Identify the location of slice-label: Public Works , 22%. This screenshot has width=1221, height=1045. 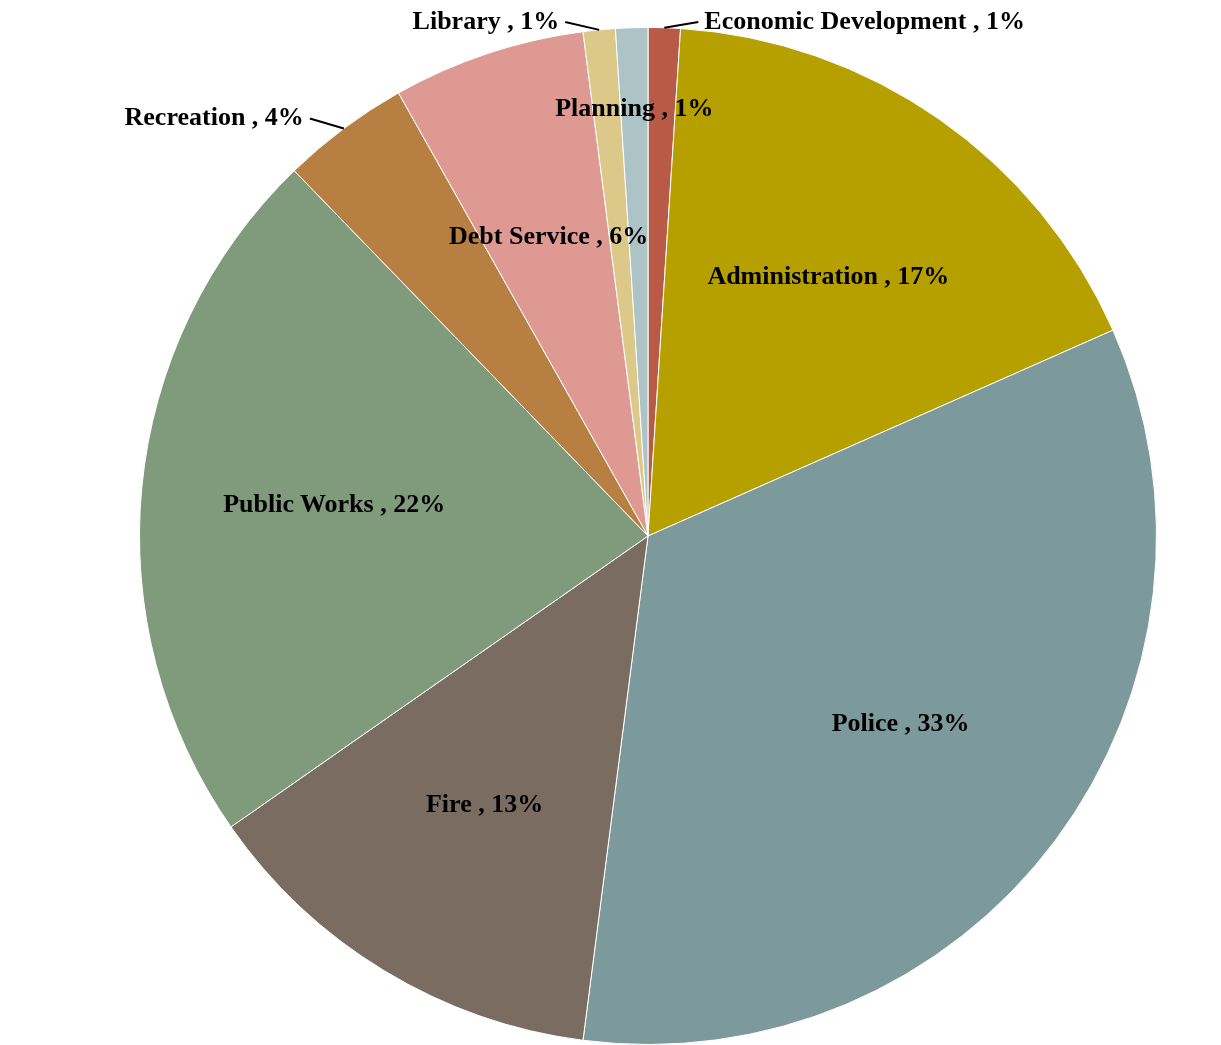
(334, 504).